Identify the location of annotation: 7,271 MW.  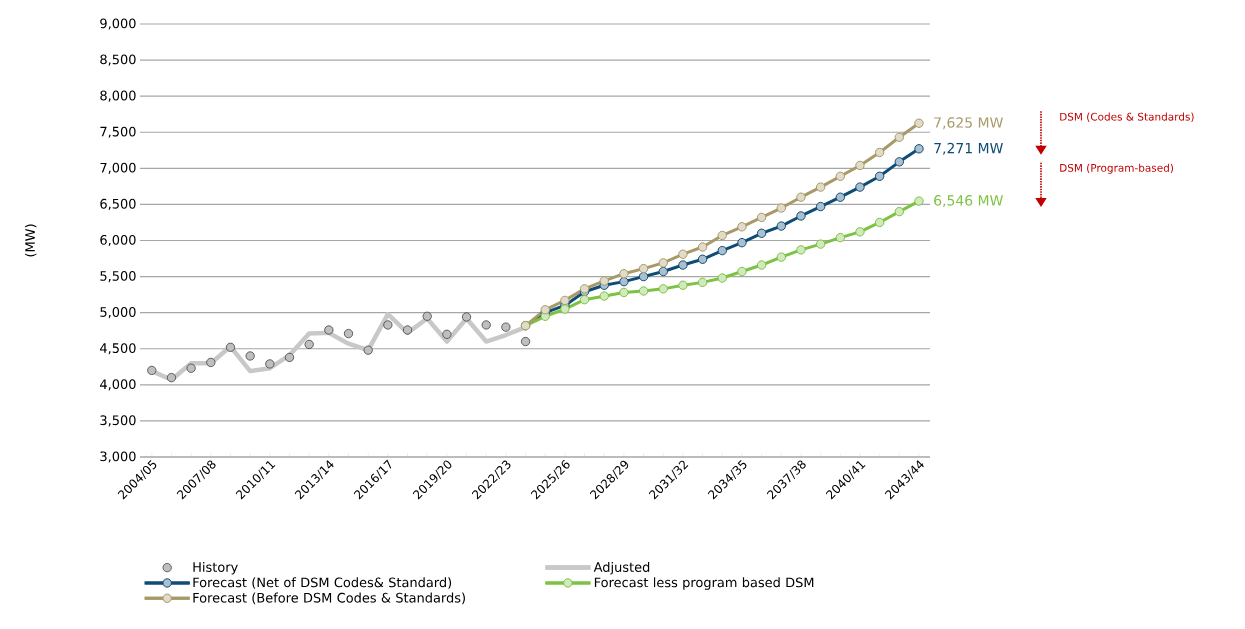
(968, 148).